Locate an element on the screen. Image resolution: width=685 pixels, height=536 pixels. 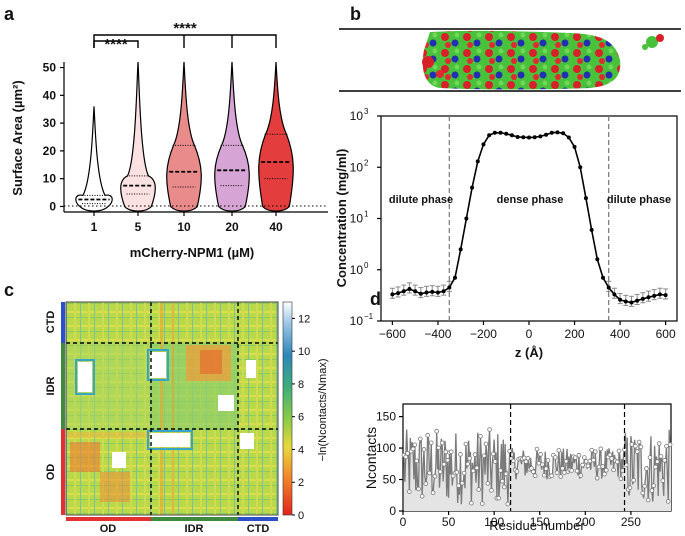
colorbar-tick-label: 4 is located at coordinates (301, 450).